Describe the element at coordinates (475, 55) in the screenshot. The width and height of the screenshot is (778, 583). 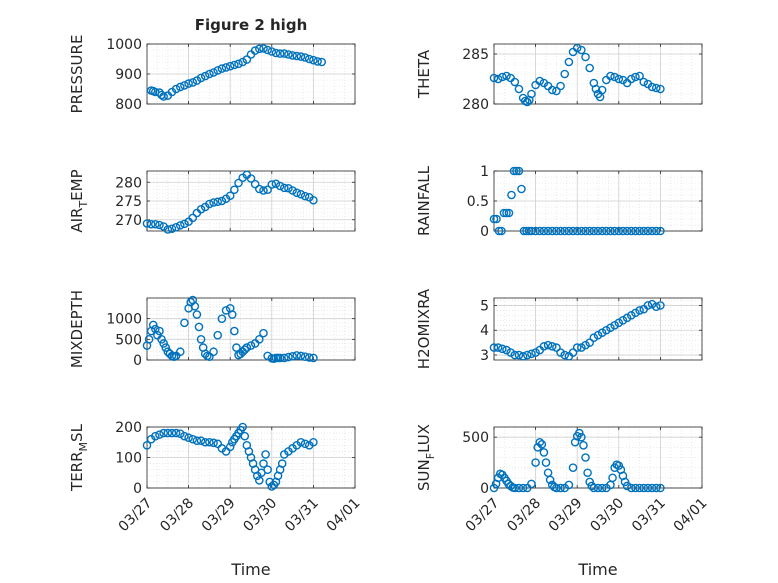
I see `y-tick-label: 285` at that location.